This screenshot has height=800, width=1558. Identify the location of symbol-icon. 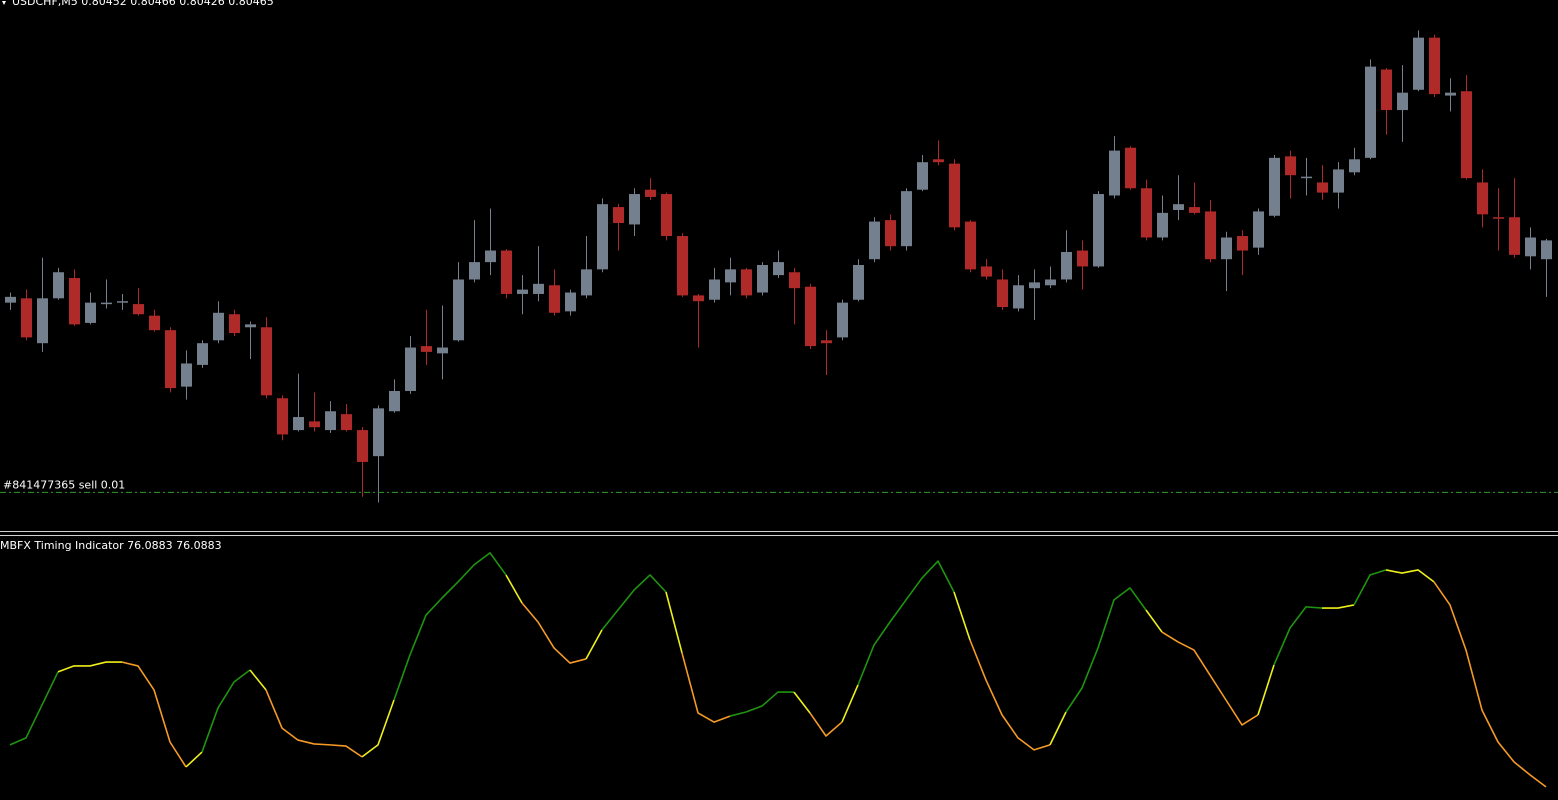
(4, 3).